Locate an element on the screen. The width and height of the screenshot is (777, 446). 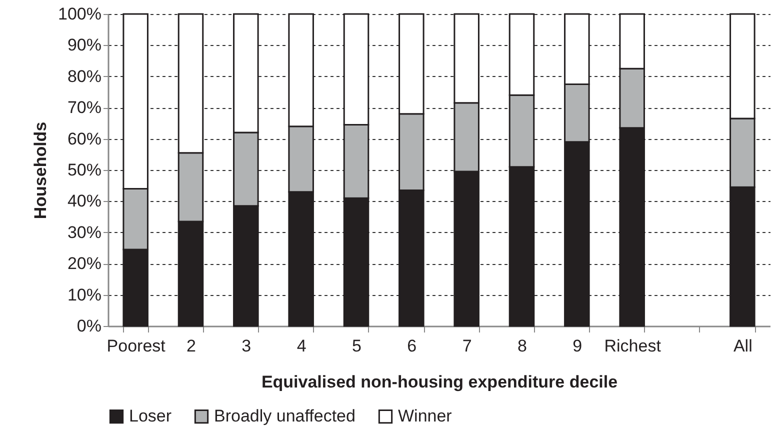
y-tick-label: 50% is located at coordinates (84, 170).